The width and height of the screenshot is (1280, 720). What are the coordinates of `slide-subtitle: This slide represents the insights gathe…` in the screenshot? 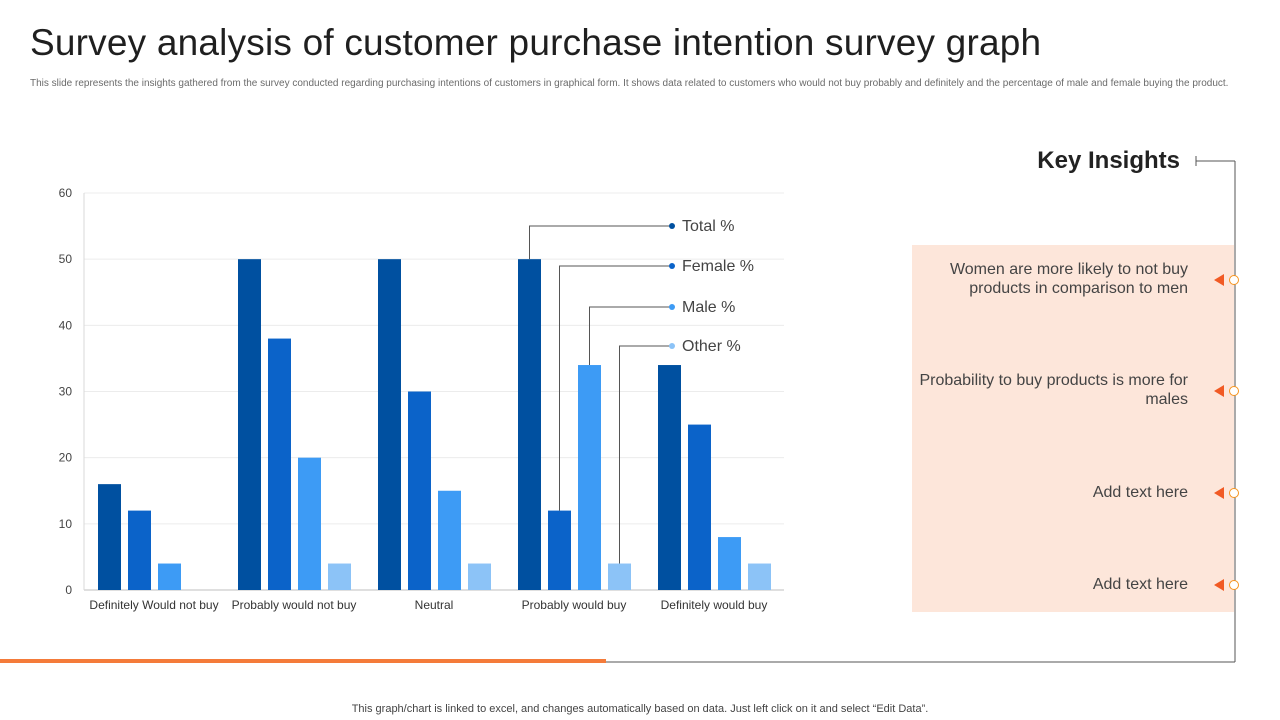 It's located at (629, 83).